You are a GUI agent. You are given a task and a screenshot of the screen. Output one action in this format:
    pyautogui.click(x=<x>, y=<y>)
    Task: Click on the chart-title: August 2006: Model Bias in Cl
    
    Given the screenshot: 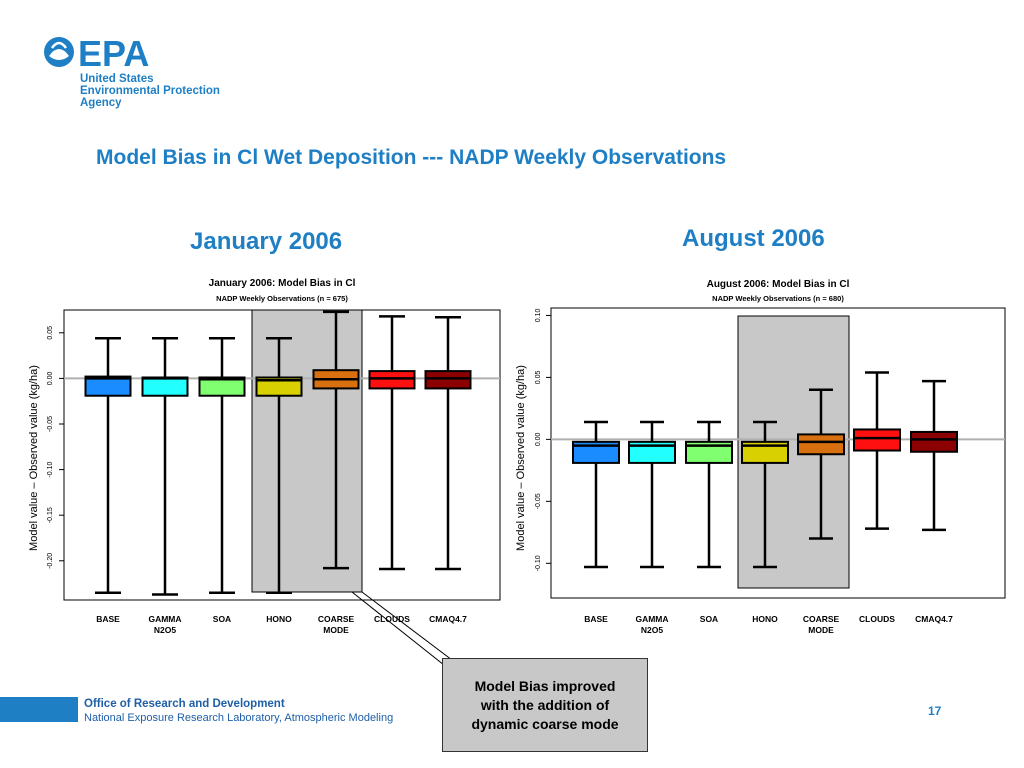 What is the action you would take?
    pyautogui.click(x=778, y=284)
    